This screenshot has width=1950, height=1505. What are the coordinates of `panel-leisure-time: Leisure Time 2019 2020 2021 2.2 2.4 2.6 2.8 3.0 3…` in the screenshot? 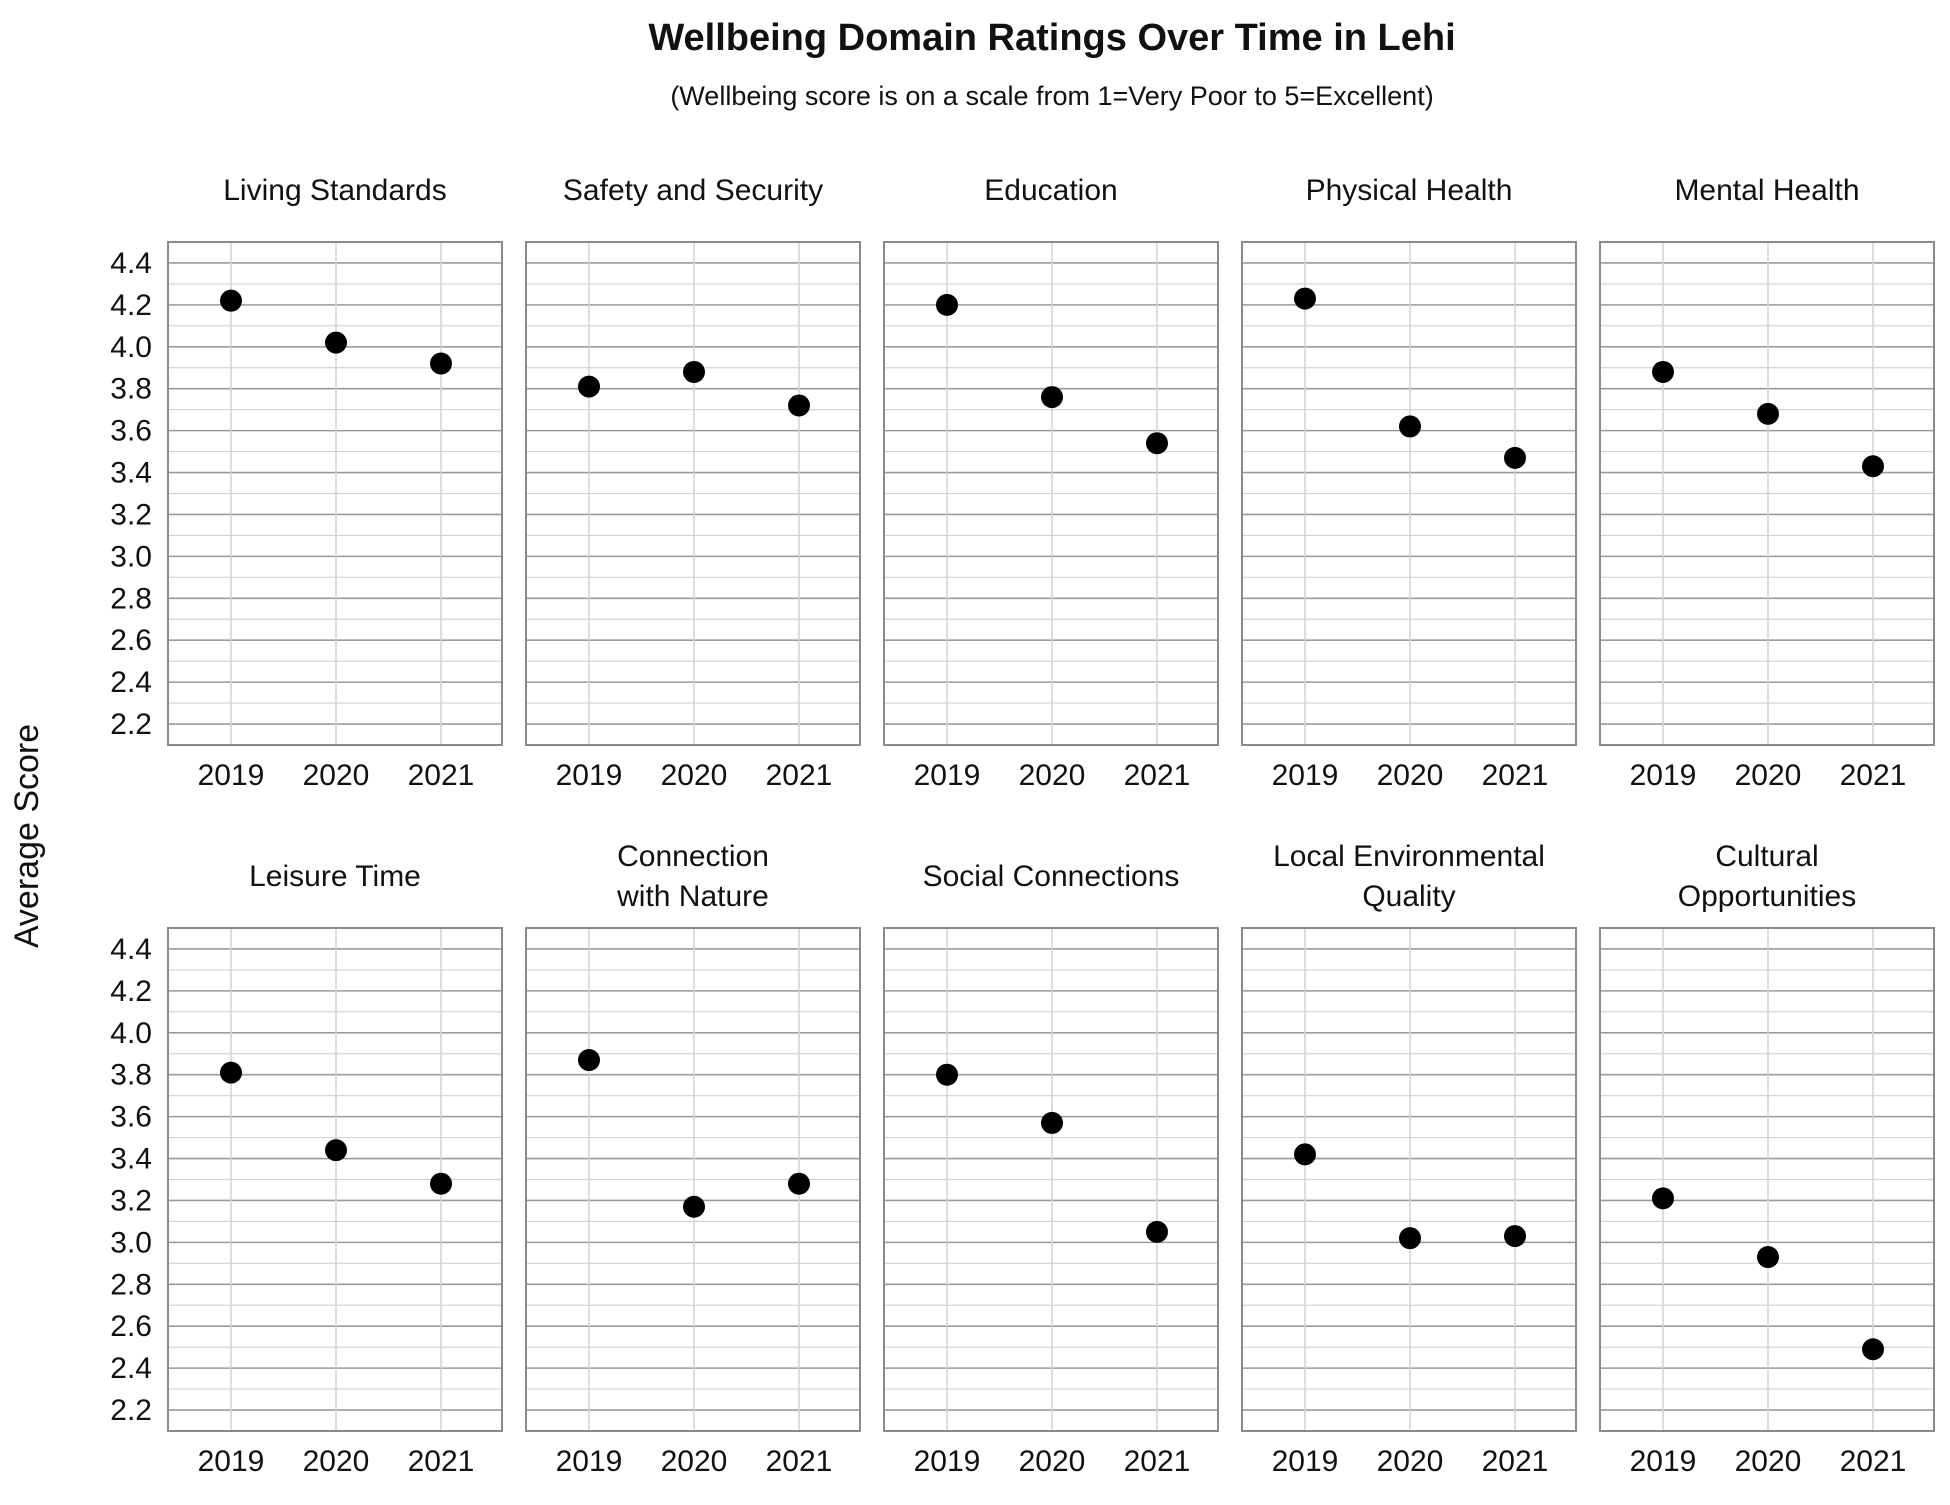 It's located at (306, 1169).